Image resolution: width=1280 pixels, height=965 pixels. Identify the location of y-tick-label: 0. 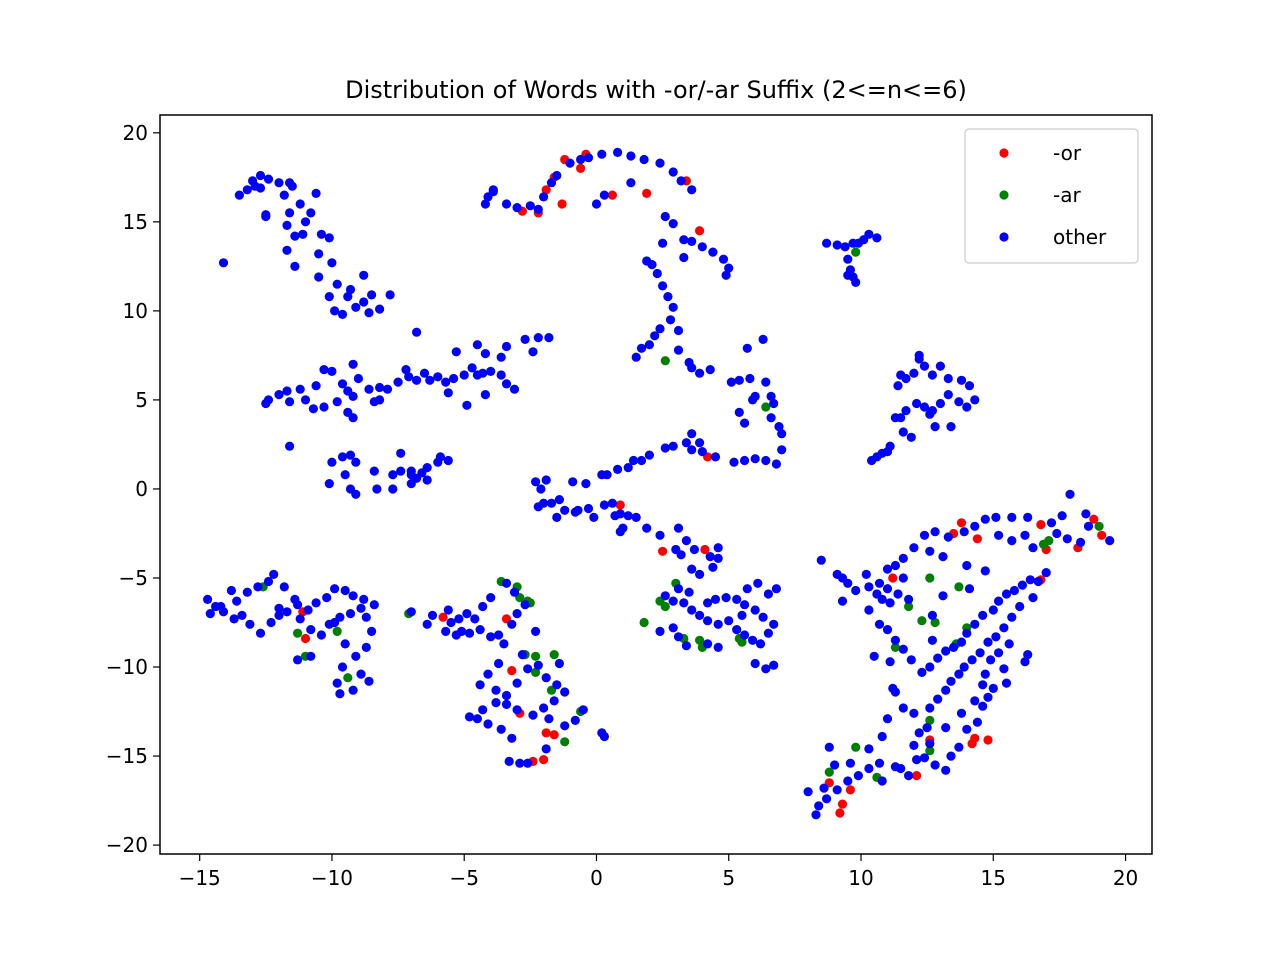
(141, 489).